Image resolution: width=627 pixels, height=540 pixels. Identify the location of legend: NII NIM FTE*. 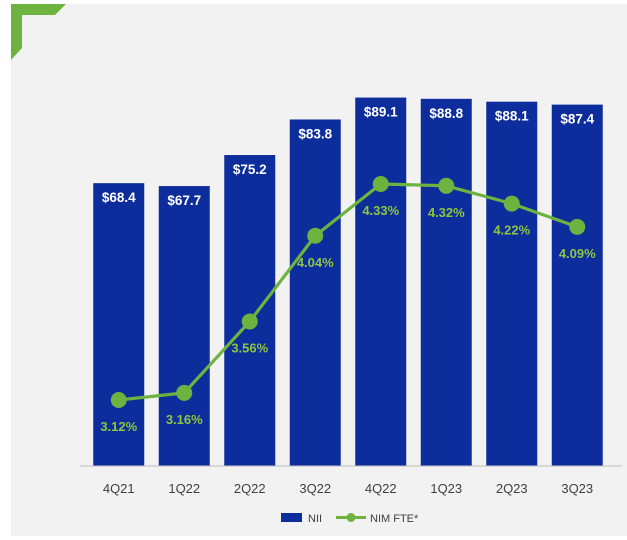
(350, 519).